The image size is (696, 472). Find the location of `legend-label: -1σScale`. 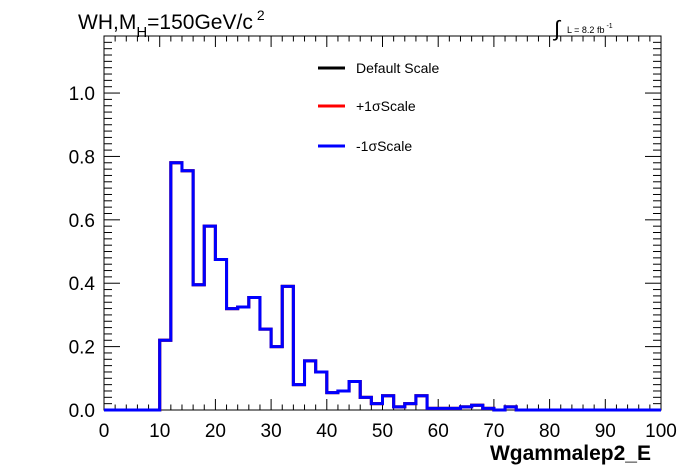

legend-label: -1σScale is located at coordinates (384, 146).